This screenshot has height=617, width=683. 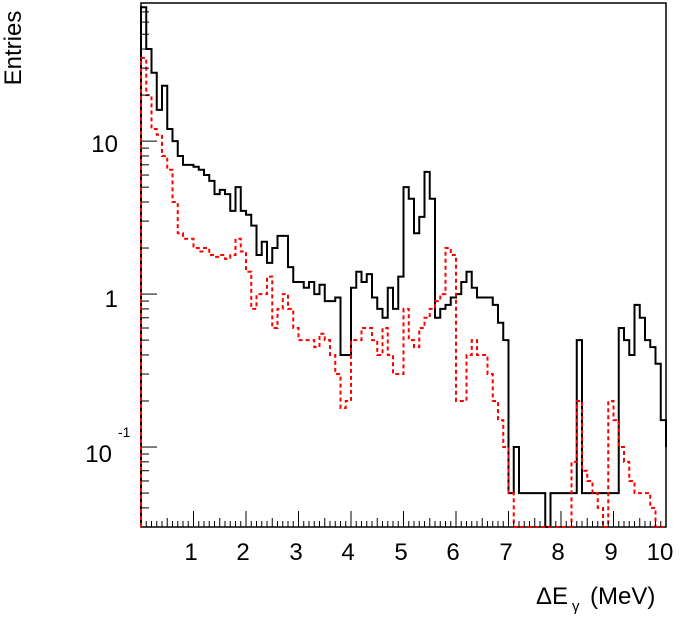 I want to click on y-axis-label: Entries, so click(x=13, y=48).